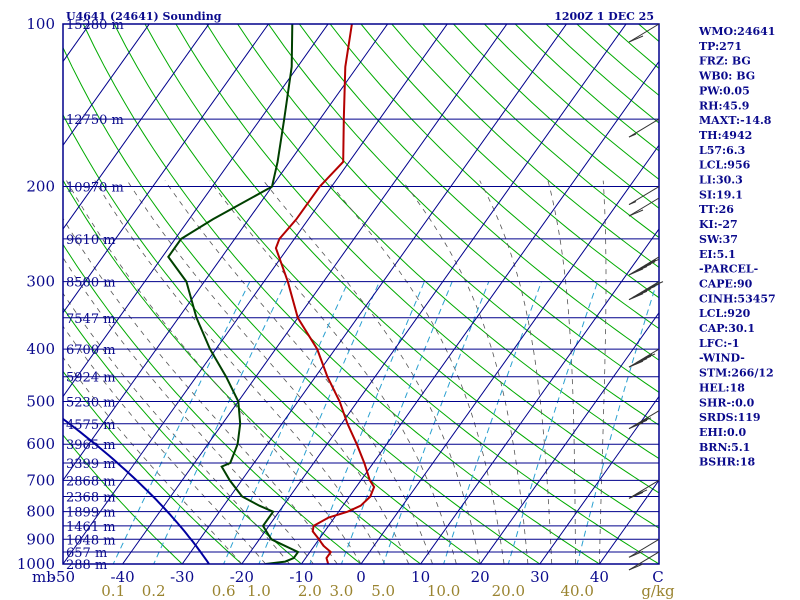 The height and width of the screenshot is (600, 800). What do you see at coordinates (577, 591) in the screenshot?
I see `mixing-ratio-tick-label: 40.0` at bounding box center [577, 591].